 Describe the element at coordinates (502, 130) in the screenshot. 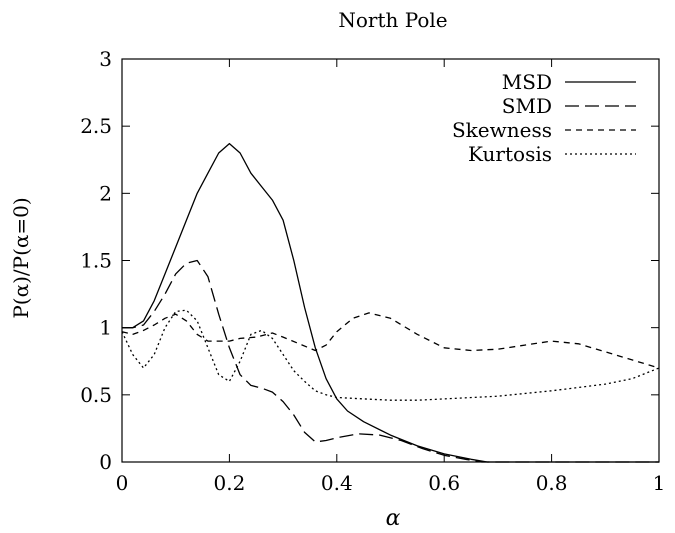

I see `legend-label-skewness: Skewness` at that location.